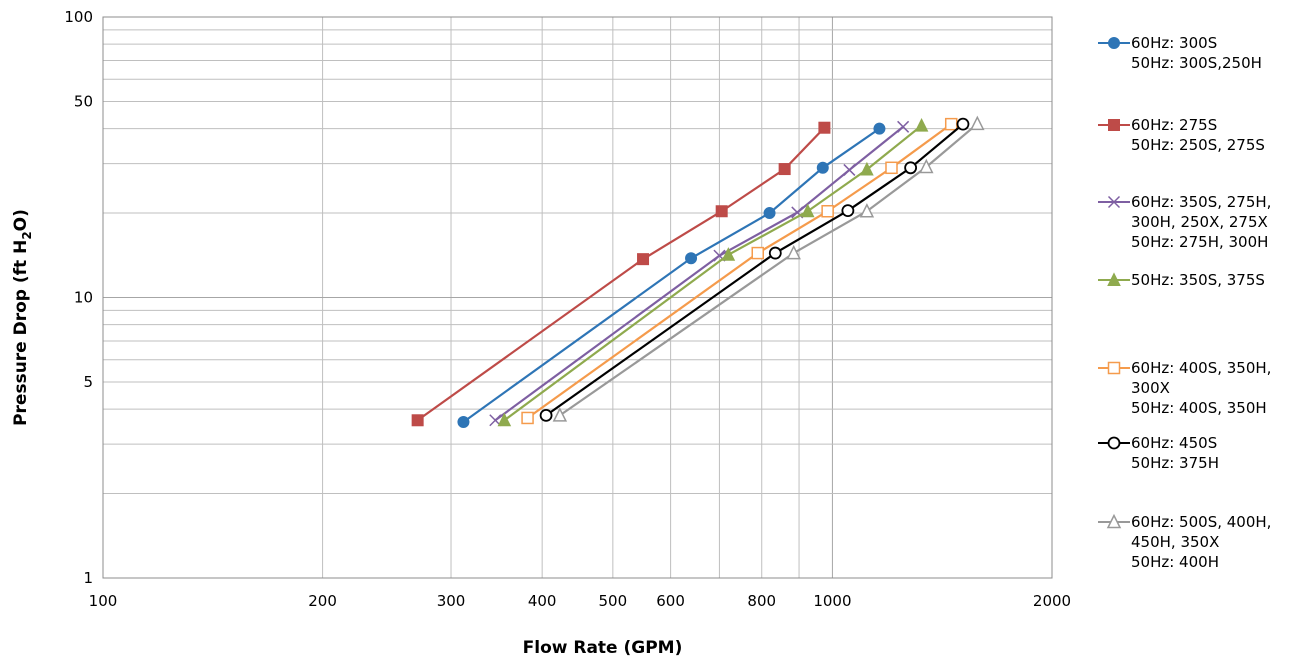 The image size is (1316, 664). Describe the element at coordinates (451, 601) in the screenshot. I see `x-tick-label: 300` at that location.